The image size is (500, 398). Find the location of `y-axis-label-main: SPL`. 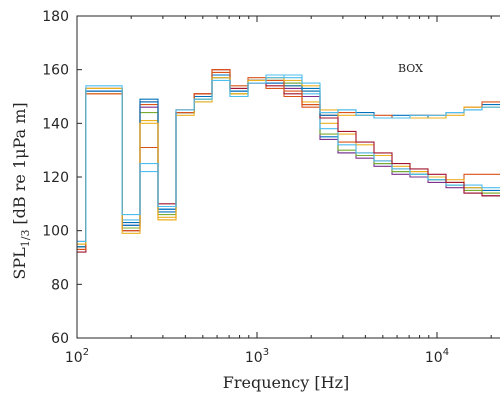

y-axis-label-main: SPL is located at coordinates (19, 263).